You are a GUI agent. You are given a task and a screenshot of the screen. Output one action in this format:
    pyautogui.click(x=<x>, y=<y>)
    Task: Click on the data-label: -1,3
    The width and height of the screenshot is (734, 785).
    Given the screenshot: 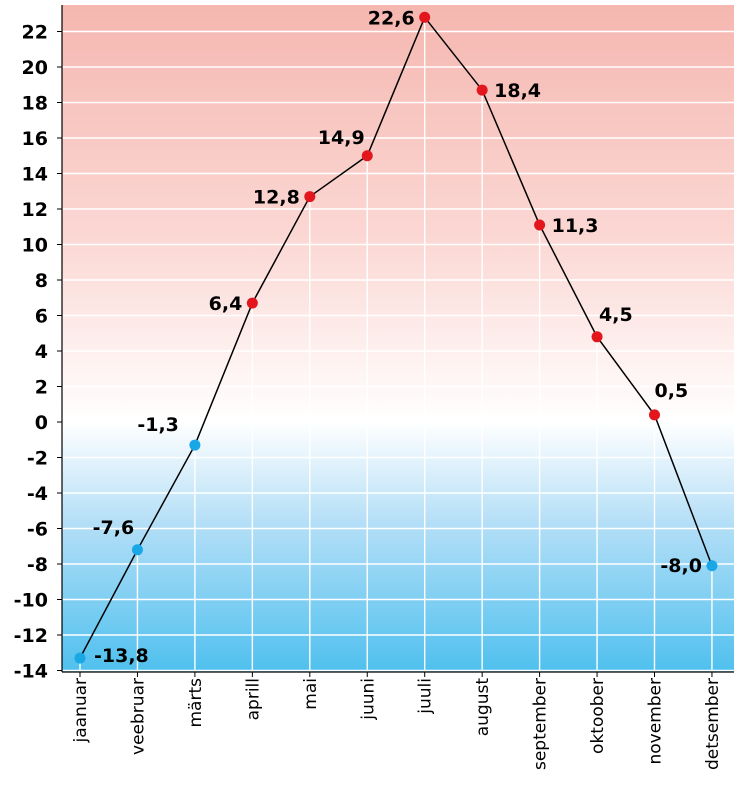 What is the action you would take?
    pyautogui.click(x=158, y=425)
    